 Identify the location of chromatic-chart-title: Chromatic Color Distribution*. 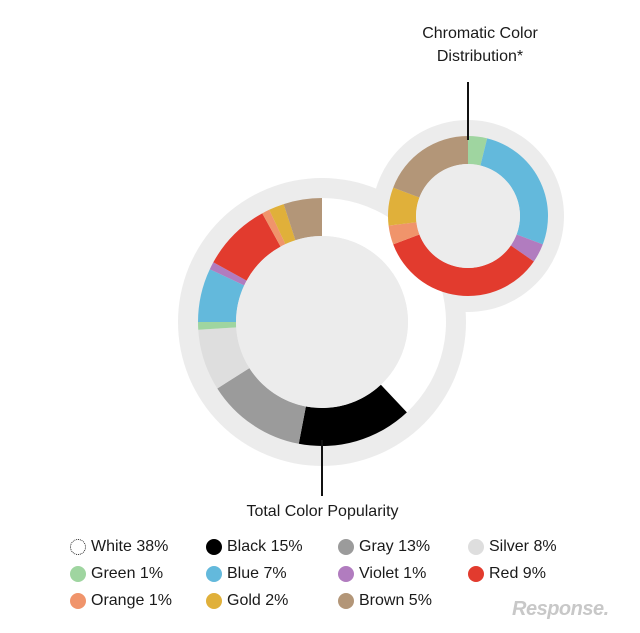
(480, 45).